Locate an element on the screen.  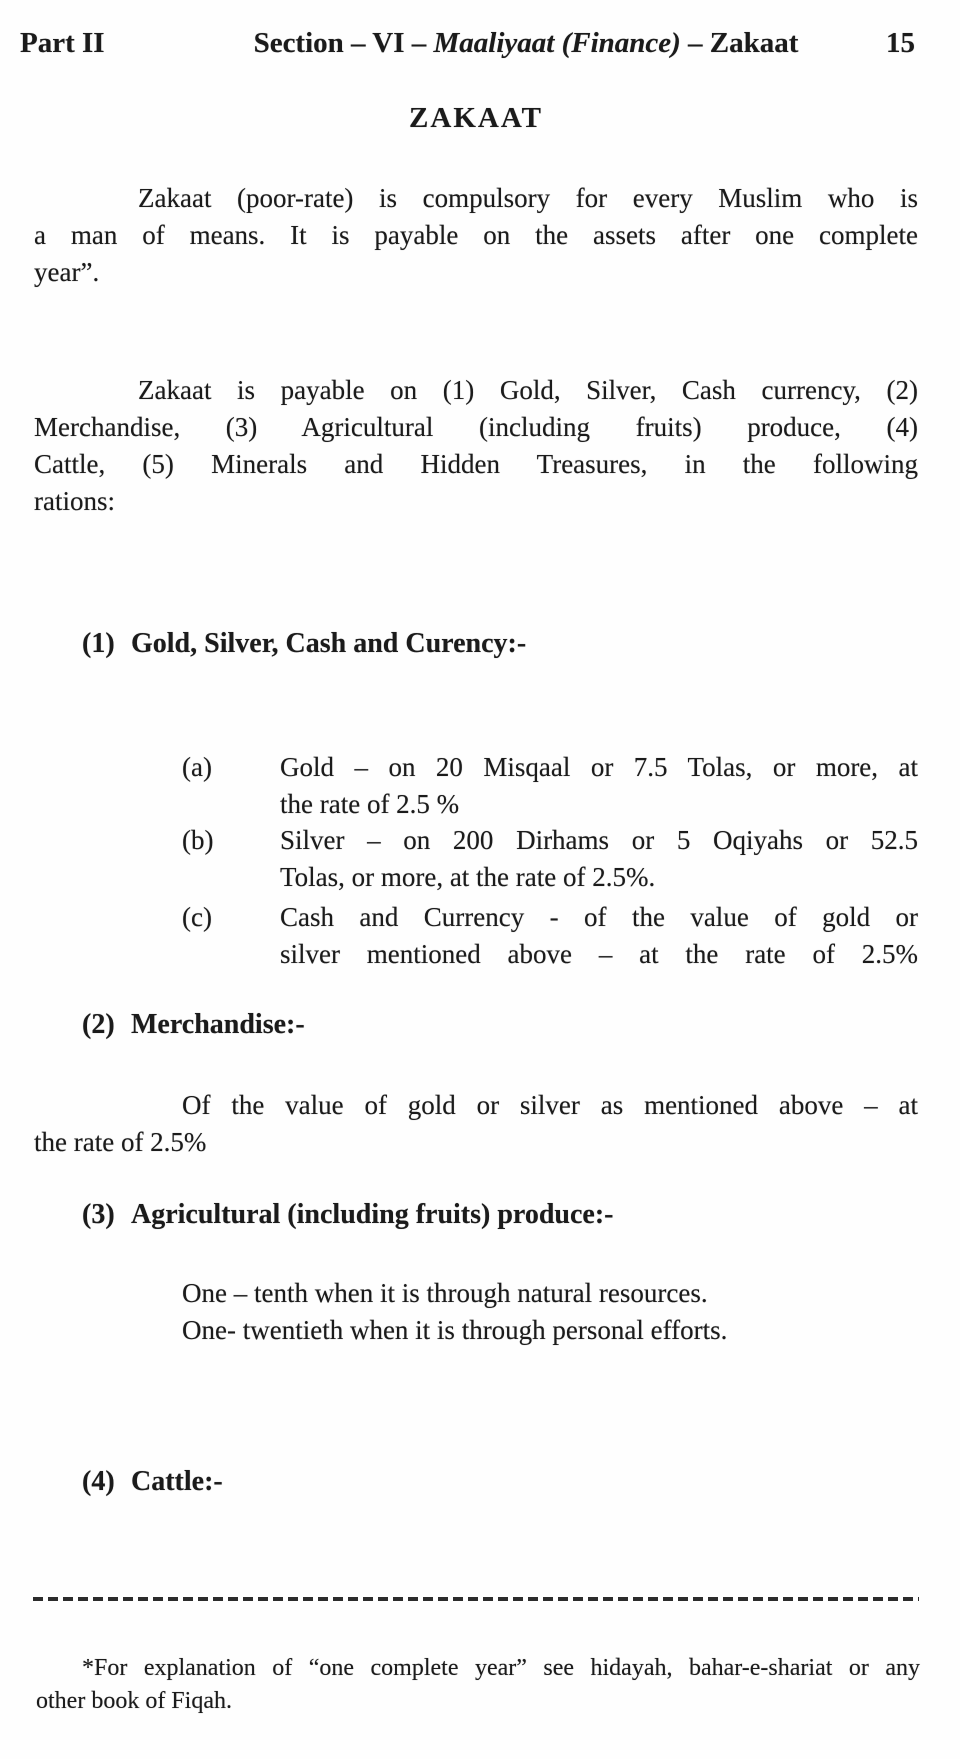
list-item-label: (a) is located at coordinates (197, 767).